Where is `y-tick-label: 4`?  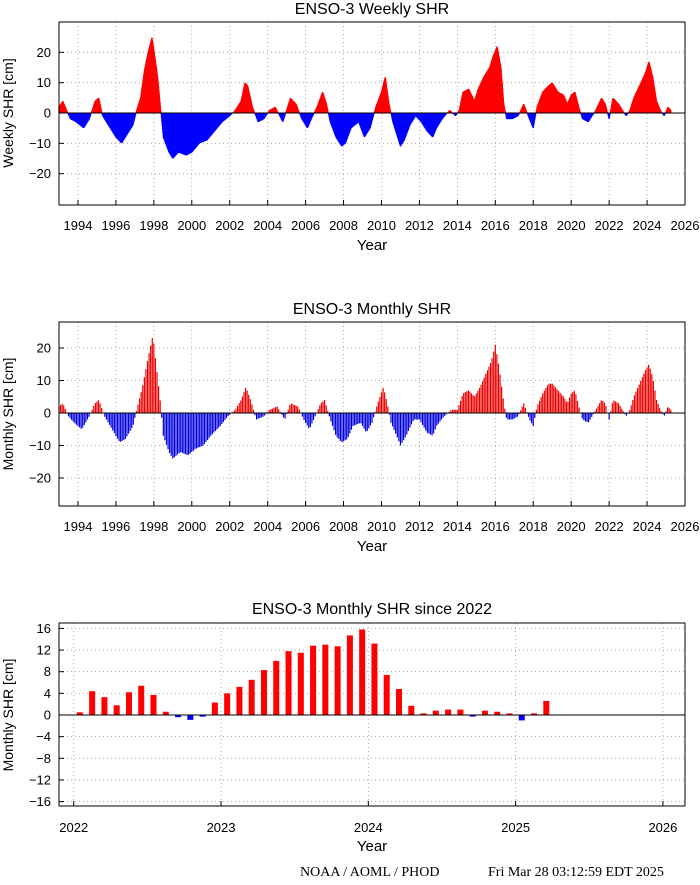
y-tick-label: 4 is located at coordinates (47, 693).